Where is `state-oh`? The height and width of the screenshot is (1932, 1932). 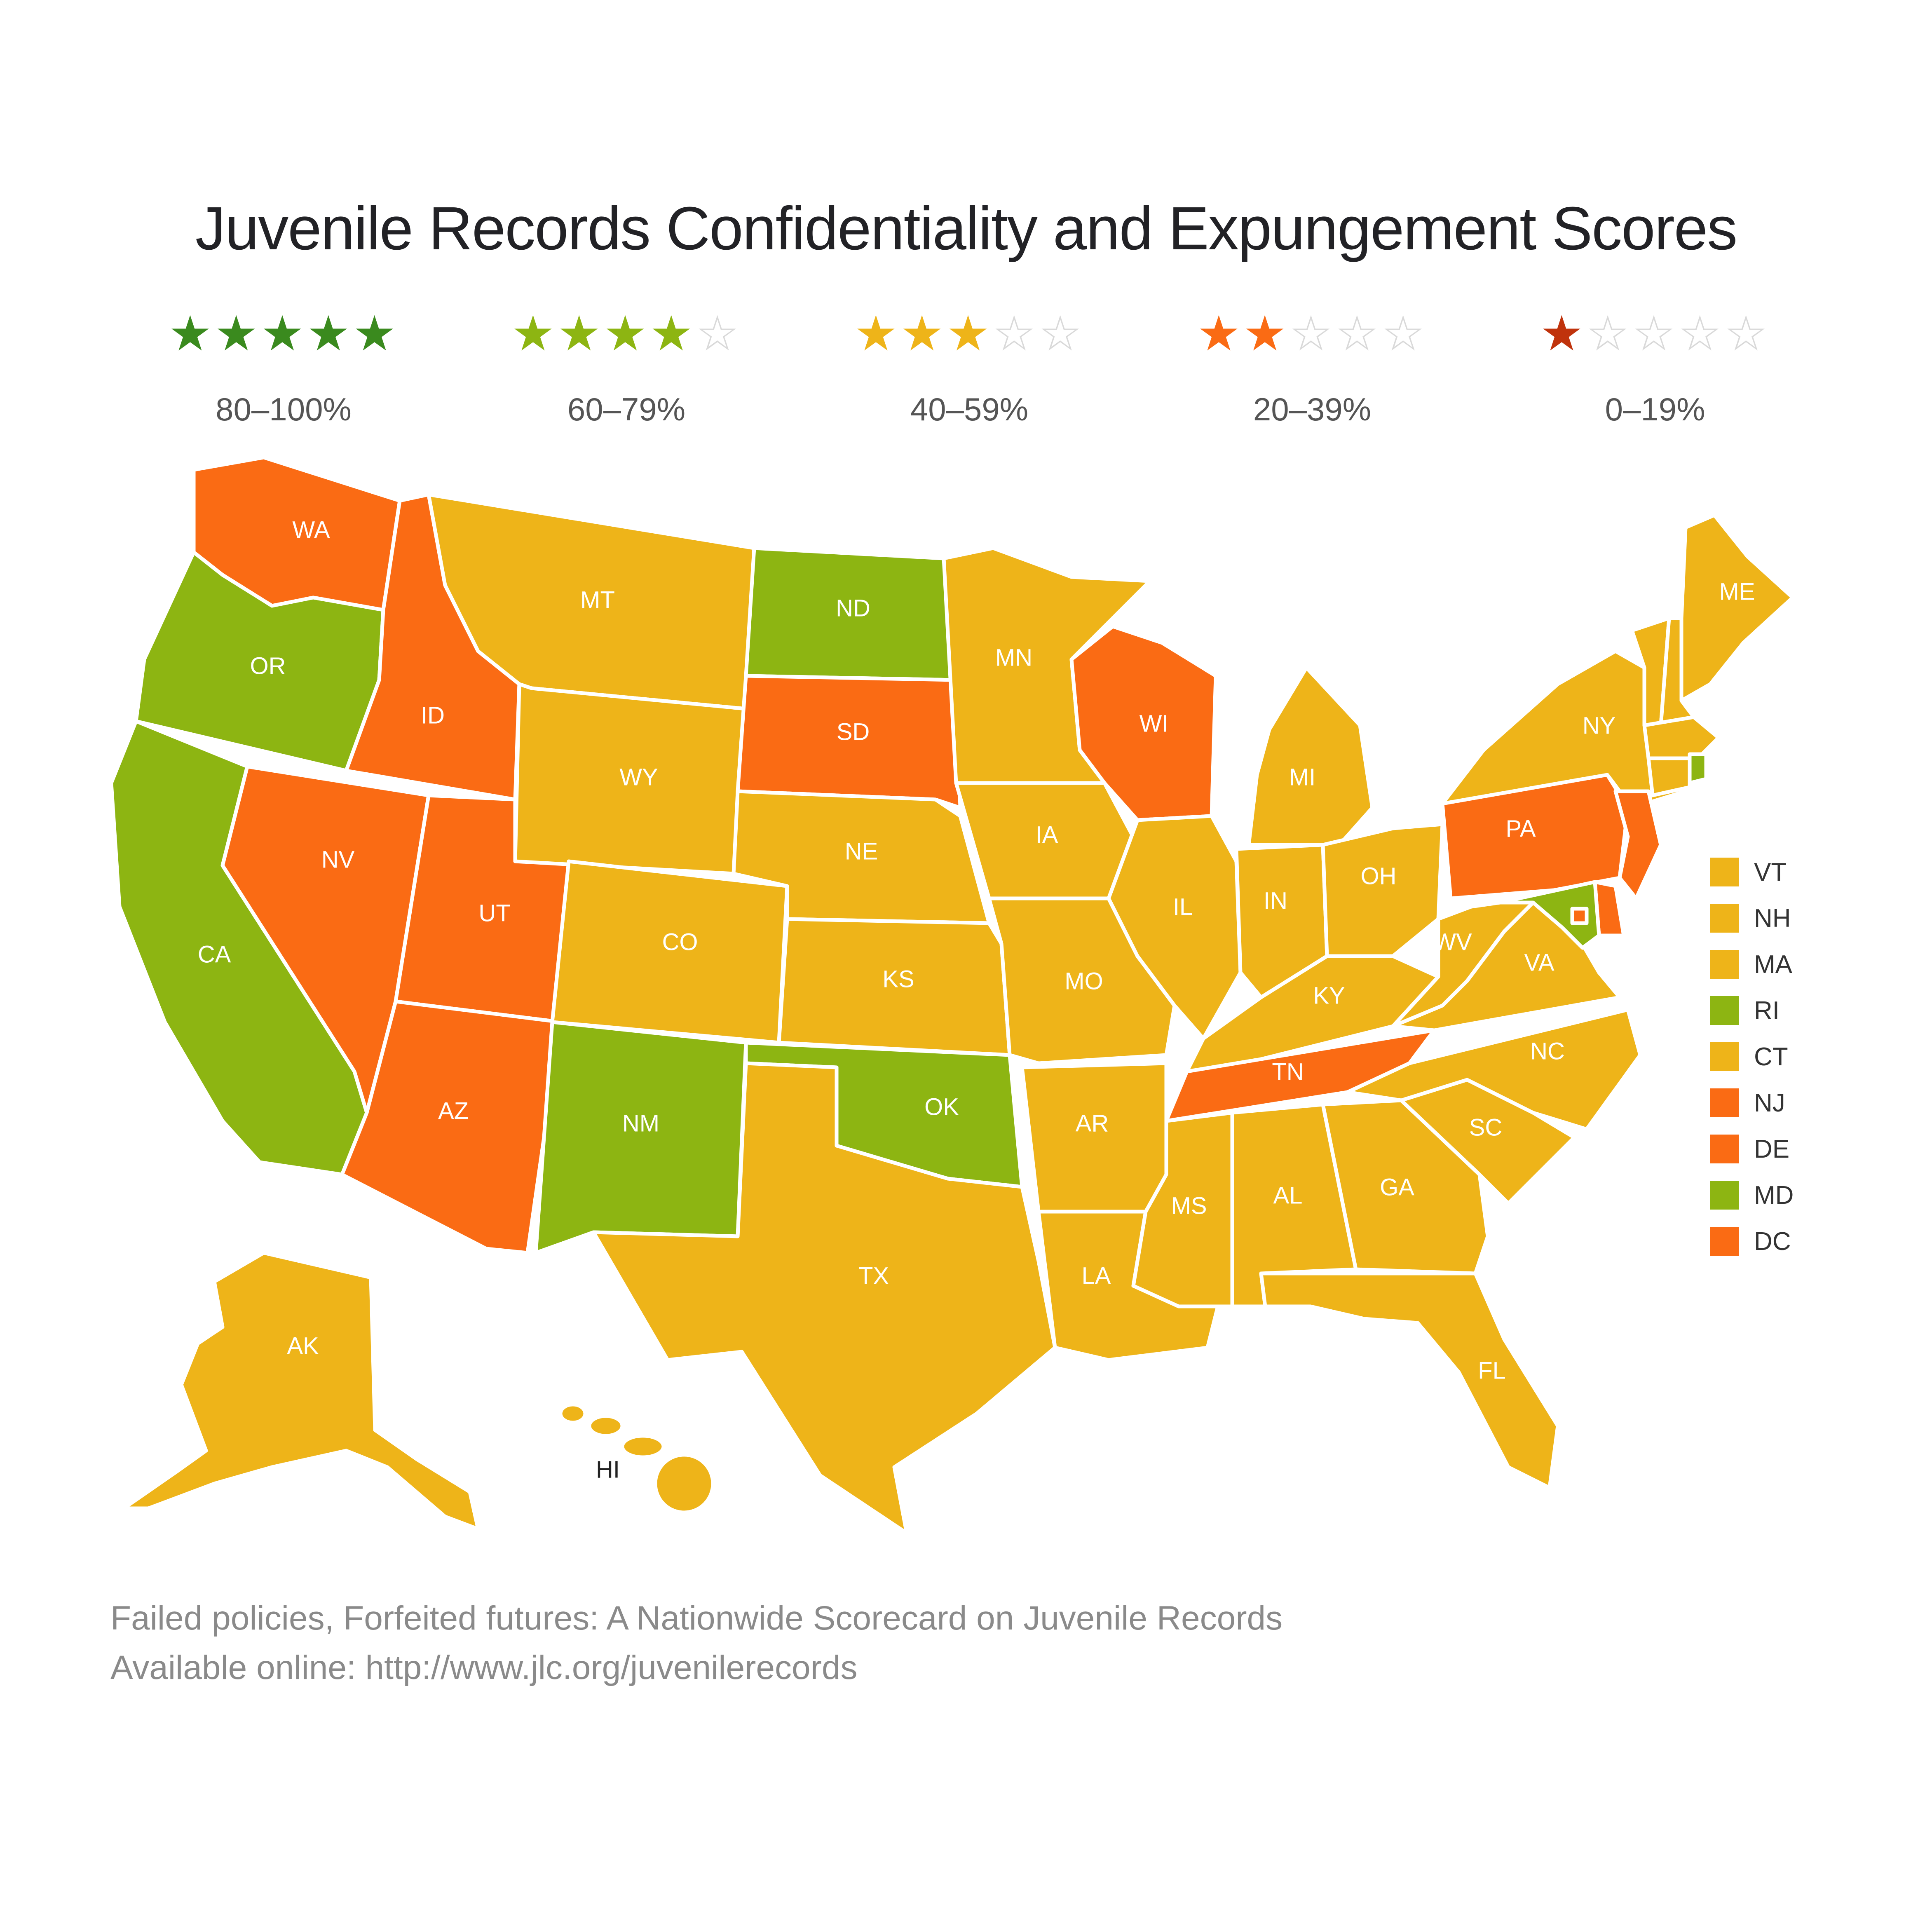 state-oh is located at coordinates (1383, 890).